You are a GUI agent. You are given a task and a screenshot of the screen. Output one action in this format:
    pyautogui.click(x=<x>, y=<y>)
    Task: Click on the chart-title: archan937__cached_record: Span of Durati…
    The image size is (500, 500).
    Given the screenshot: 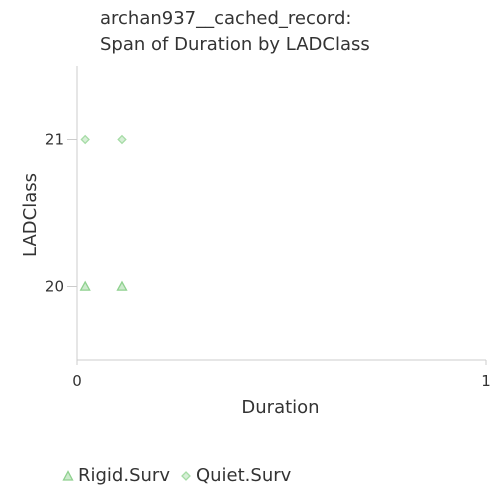 What is the action you would take?
    pyautogui.click(x=295, y=32)
    